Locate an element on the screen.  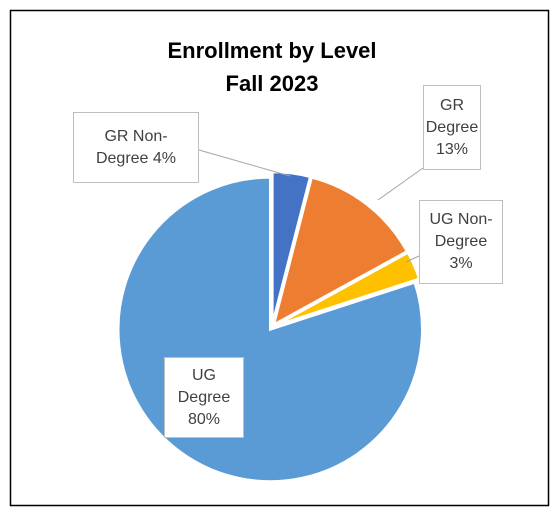
label-category: GR Degree is located at coordinates (452, 116).